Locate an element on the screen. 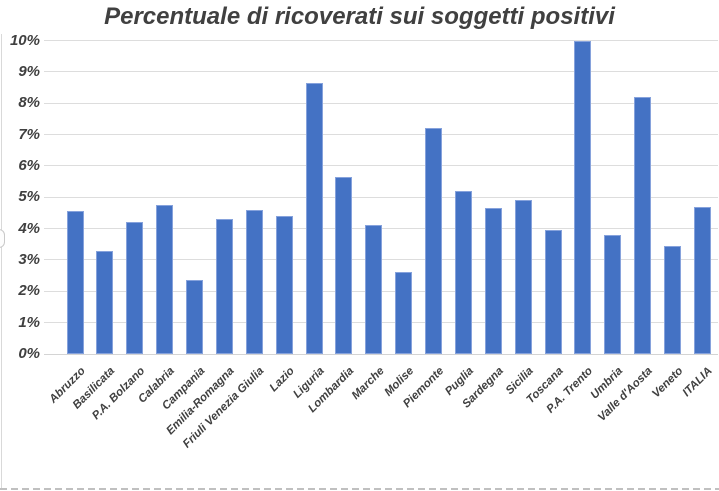 The width and height of the screenshot is (719, 491). bar-sardegna is located at coordinates (493, 281).